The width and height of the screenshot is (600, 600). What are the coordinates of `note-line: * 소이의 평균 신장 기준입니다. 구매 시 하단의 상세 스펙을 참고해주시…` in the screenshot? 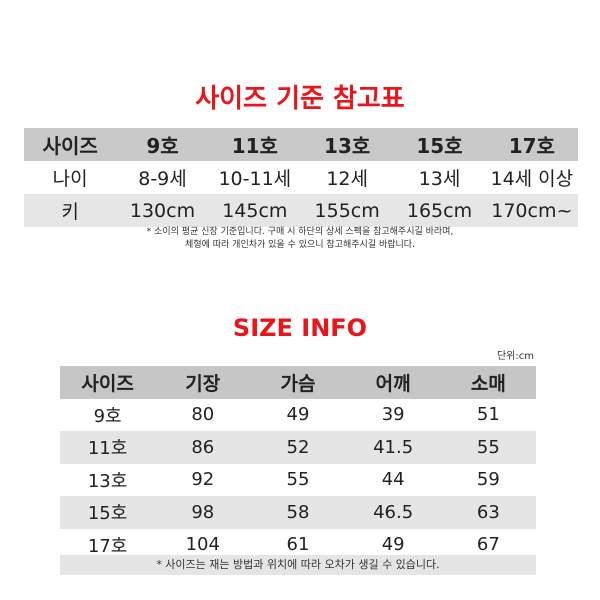 It's located at (300, 232).